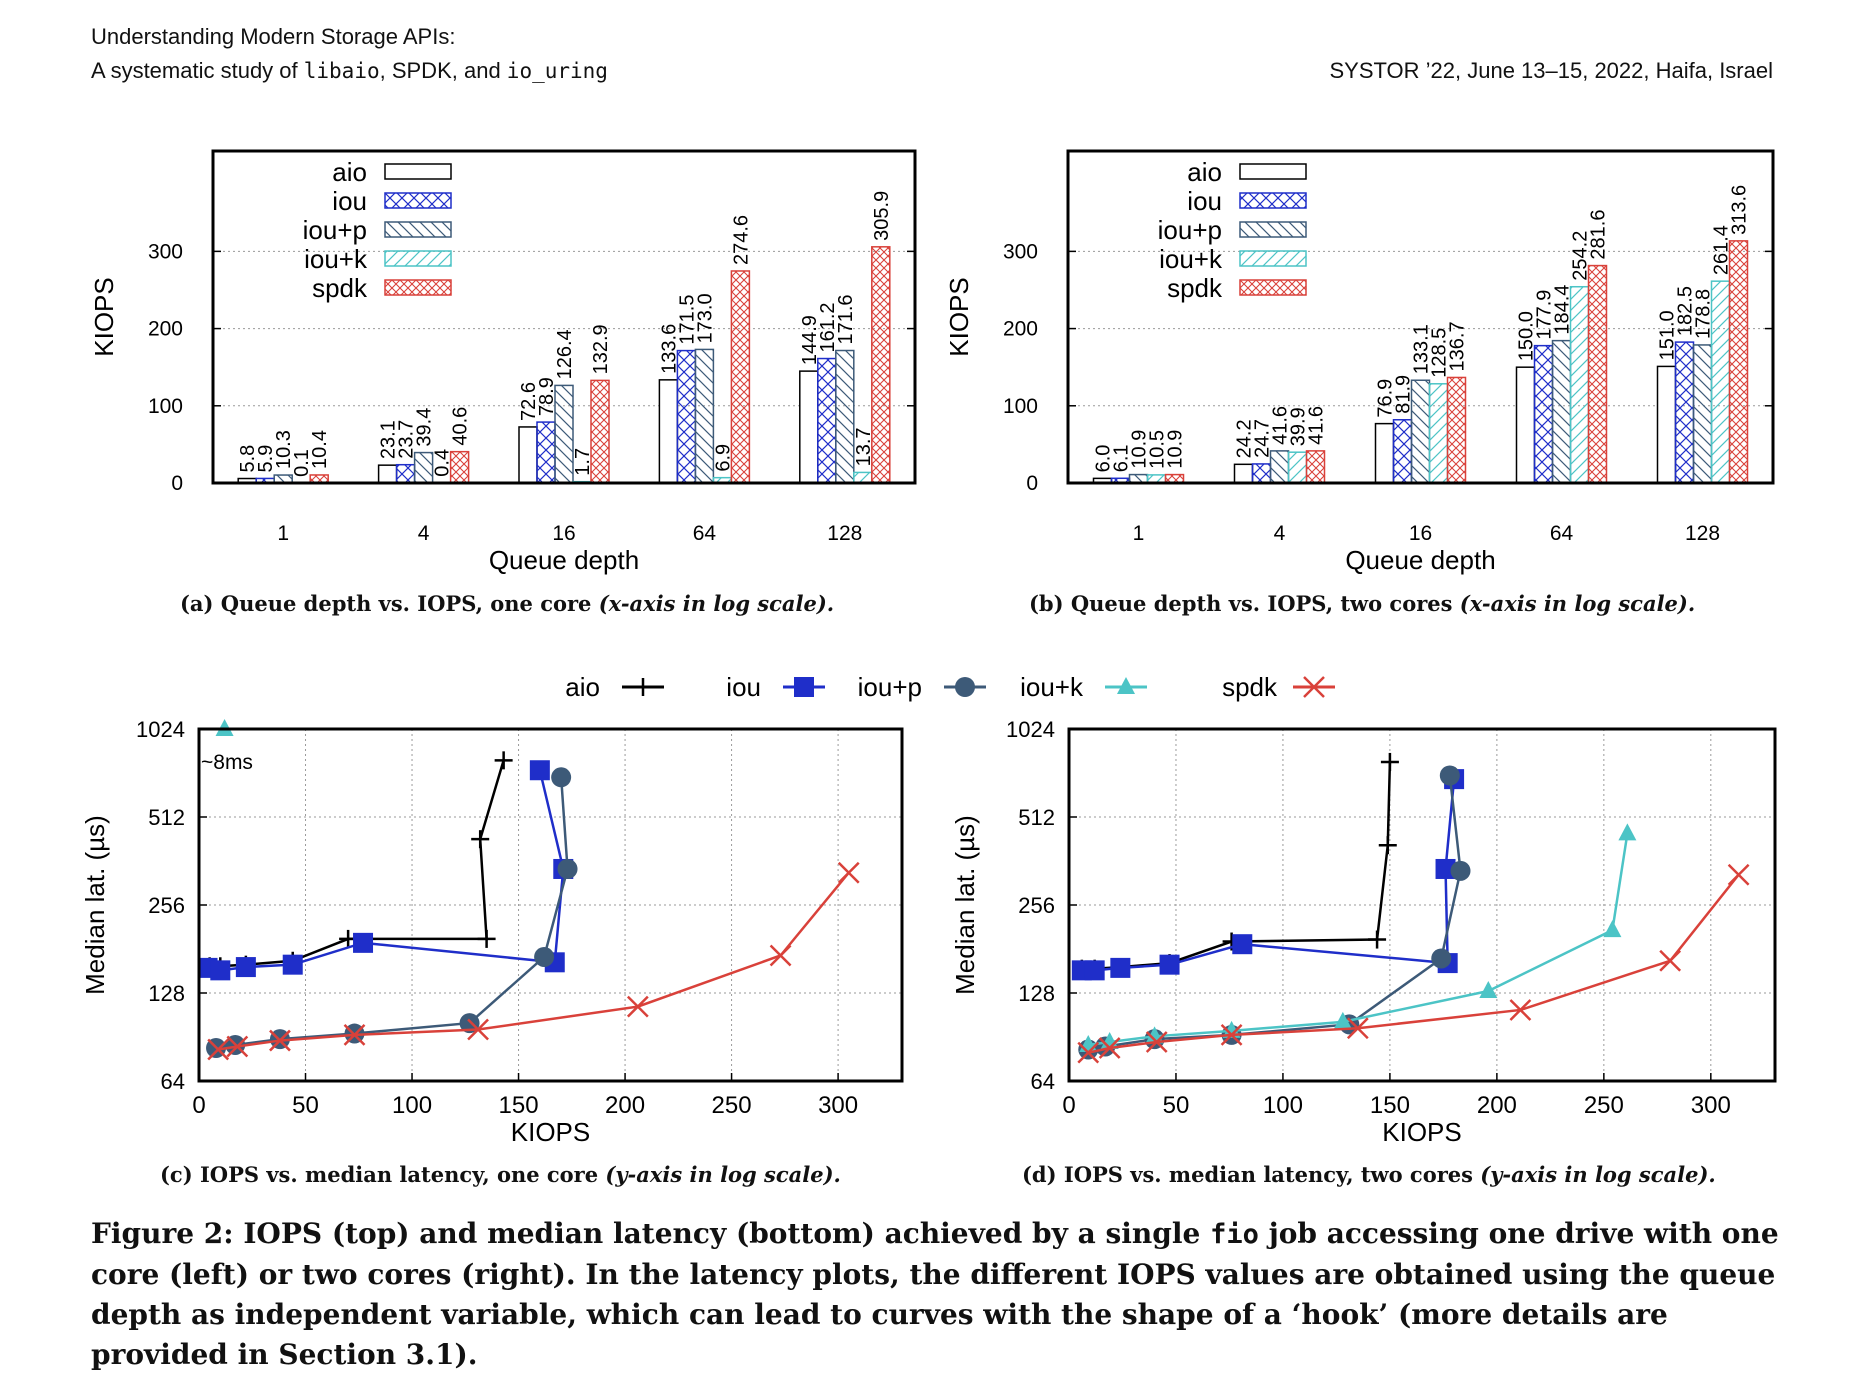 The width and height of the screenshot is (1870, 1375). I want to click on x-tick-label: 16, so click(563, 533).